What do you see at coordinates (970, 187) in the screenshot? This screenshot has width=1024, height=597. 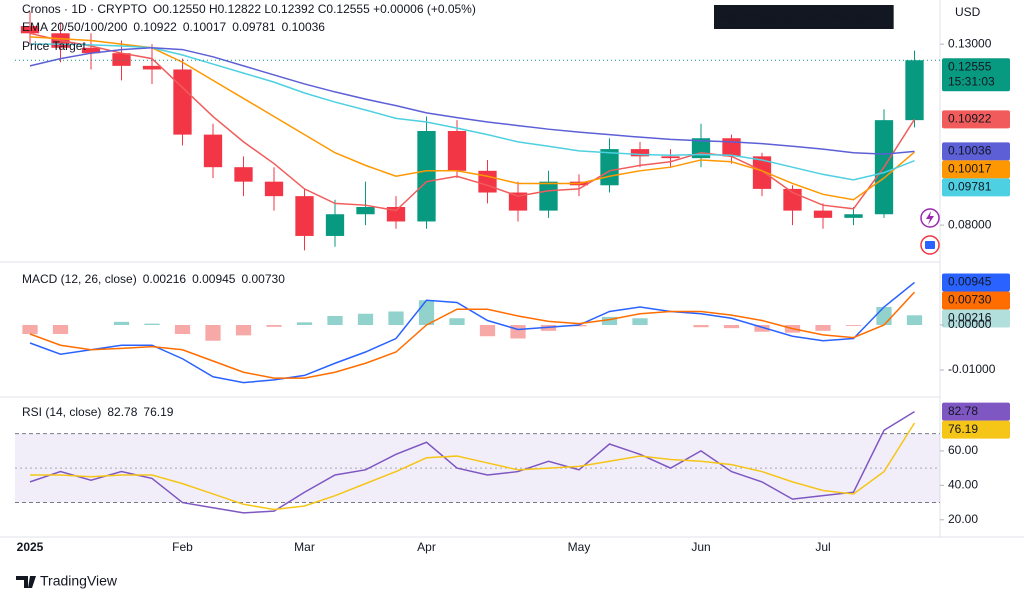 I see `price-tag-label: 0.09781` at bounding box center [970, 187].